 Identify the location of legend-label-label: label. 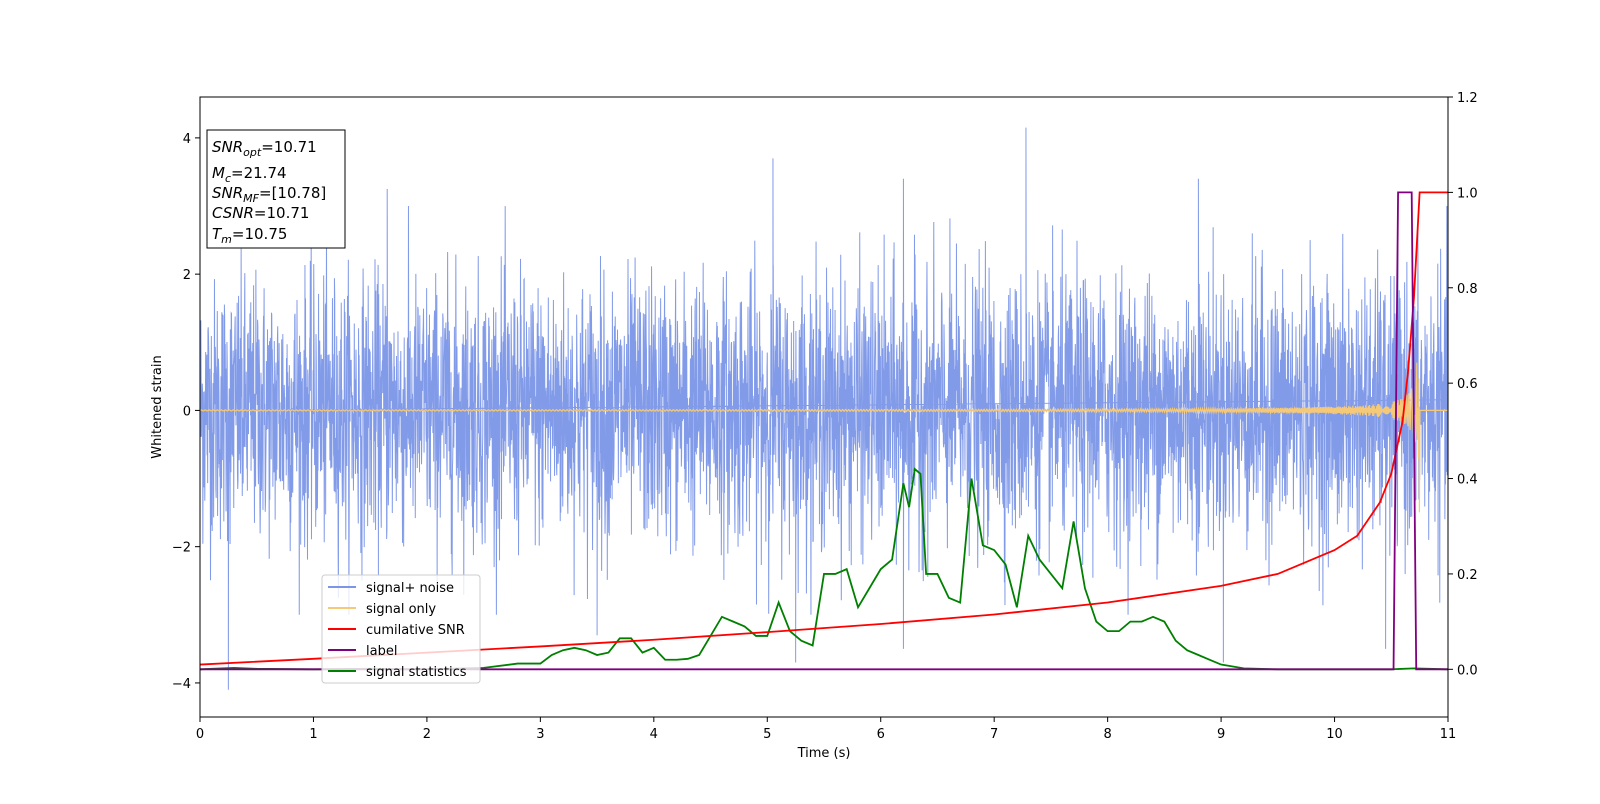
(381, 651).